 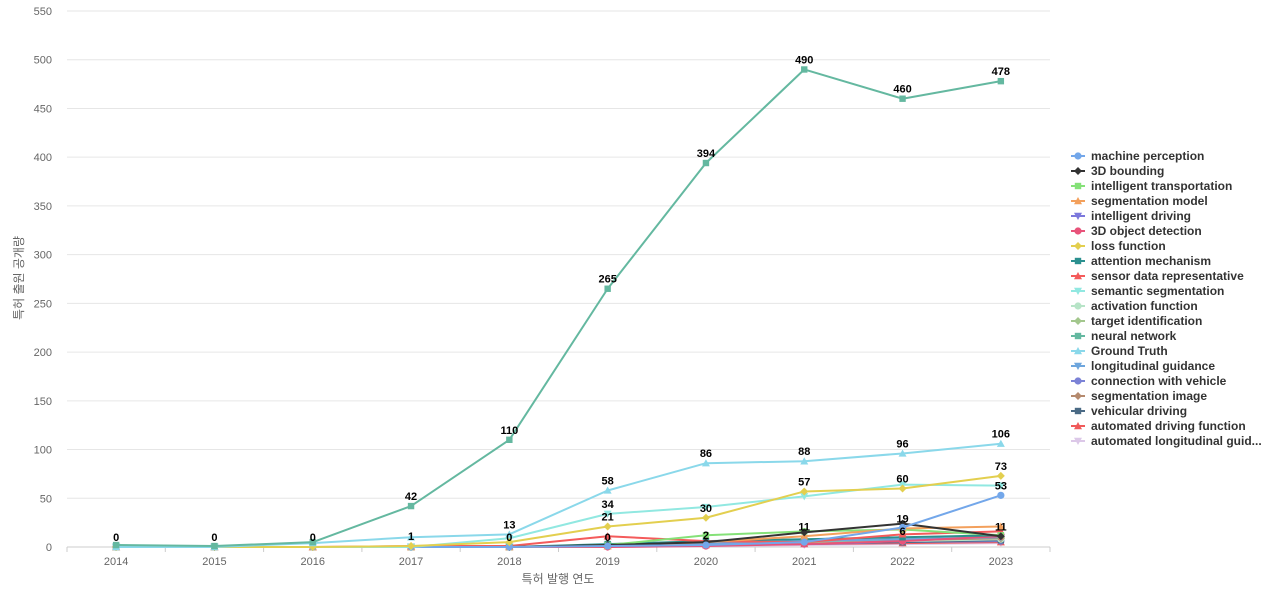 What do you see at coordinates (902, 444) in the screenshot?
I see `data-label: 96` at bounding box center [902, 444].